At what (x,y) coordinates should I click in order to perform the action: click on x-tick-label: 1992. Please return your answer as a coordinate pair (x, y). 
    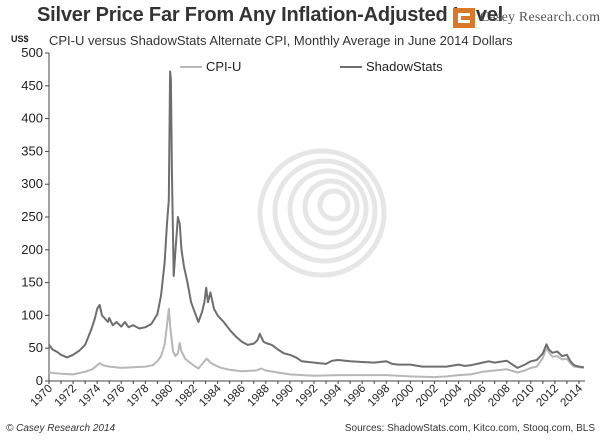
    Looking at the image, I should click on (307, 396).